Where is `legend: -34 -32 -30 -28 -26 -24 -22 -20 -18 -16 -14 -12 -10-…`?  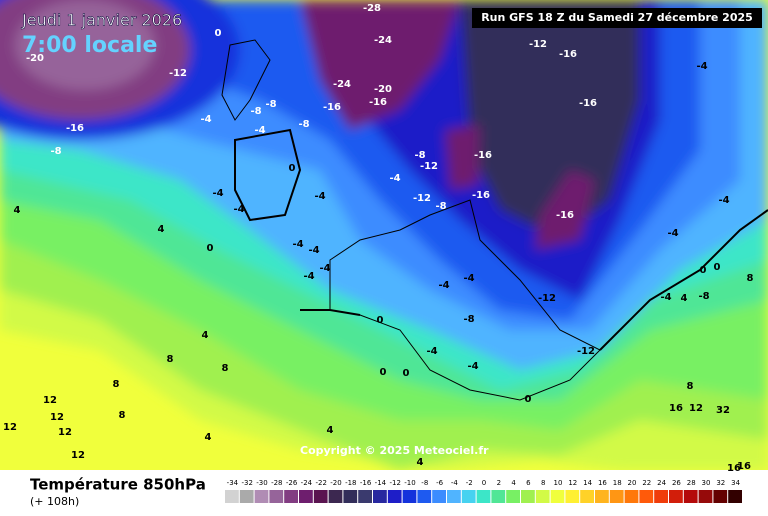 legend: -34 -32 -30 -28 -26 -24 -22 -20 -18 -16 -14 -12 -10-… is located at coordinates (483, 491).